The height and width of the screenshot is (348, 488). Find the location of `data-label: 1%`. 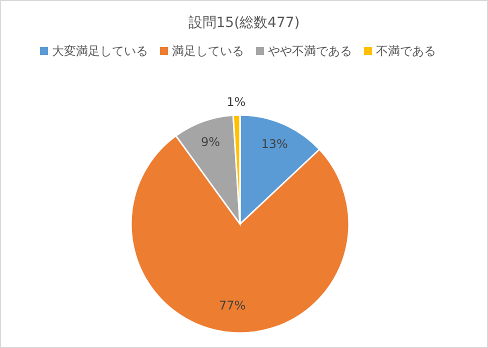

data-label: 1% is located at coordinates (236, 101).